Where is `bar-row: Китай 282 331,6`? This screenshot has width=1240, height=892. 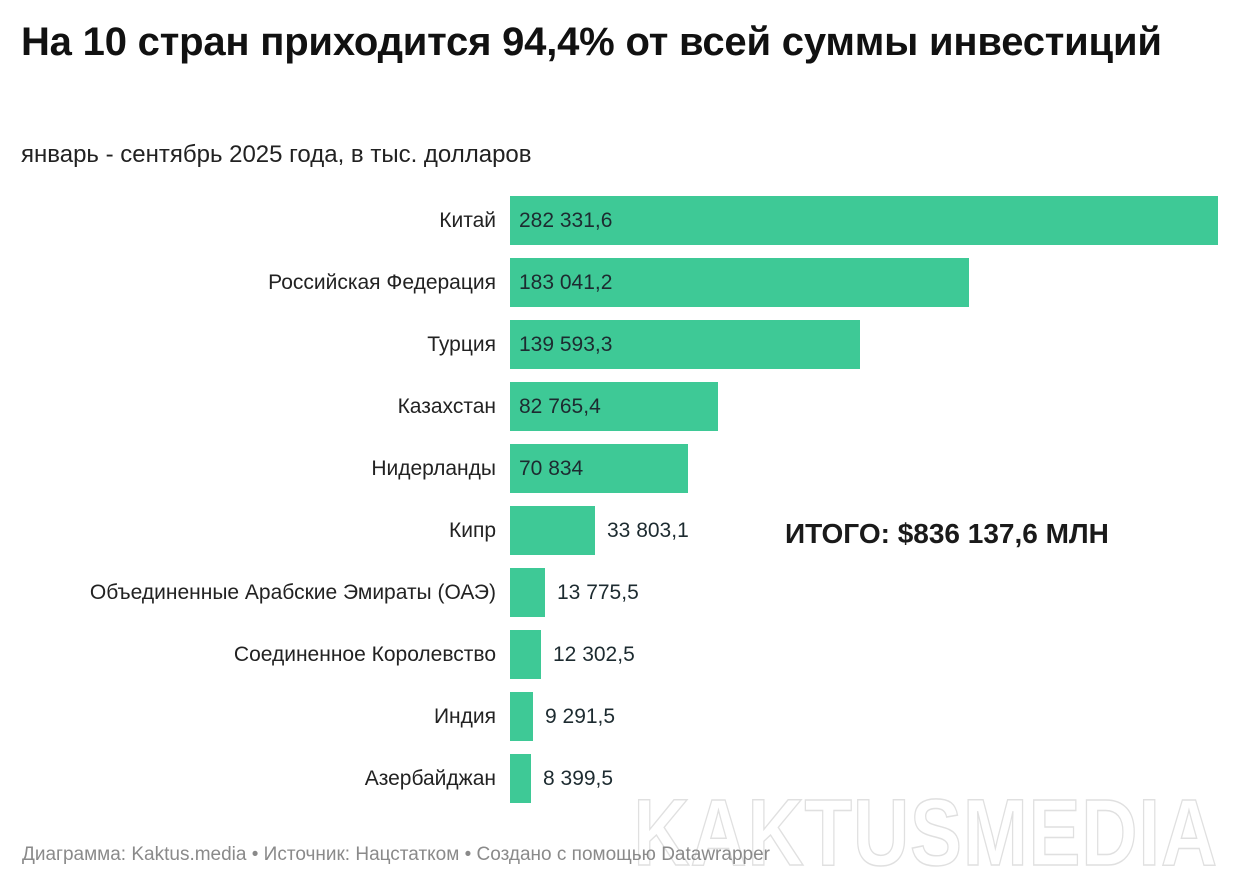
bar-row: Китай 282 331,6 is located at coordinates (620, 220).